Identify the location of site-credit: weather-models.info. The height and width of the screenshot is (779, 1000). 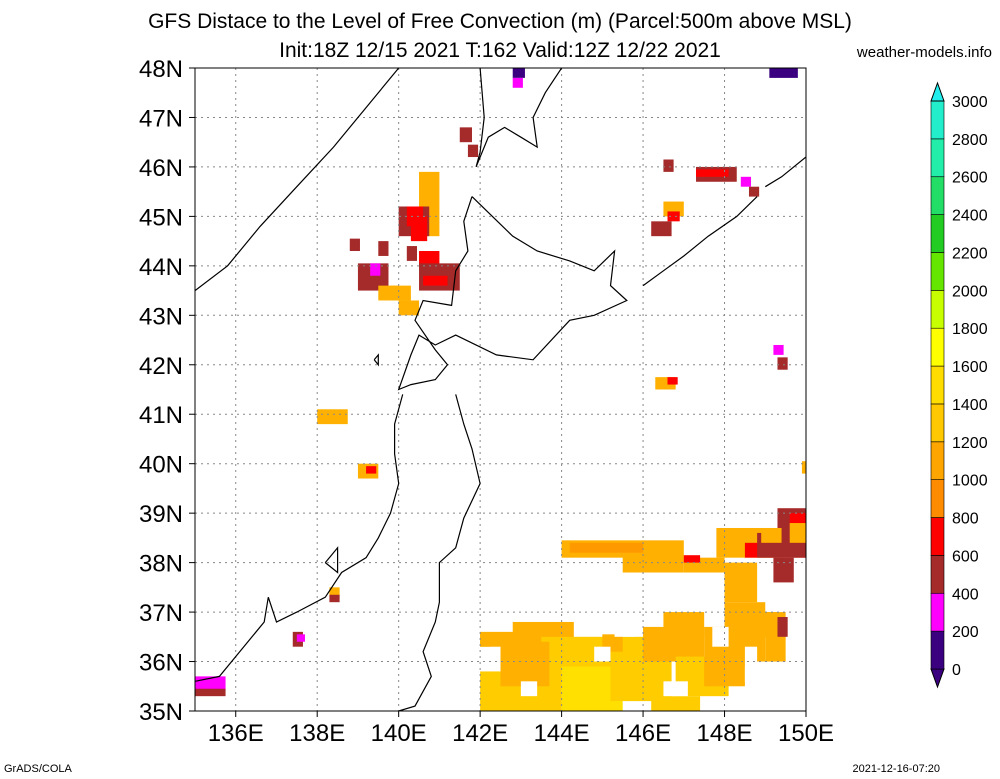
(924, 52).